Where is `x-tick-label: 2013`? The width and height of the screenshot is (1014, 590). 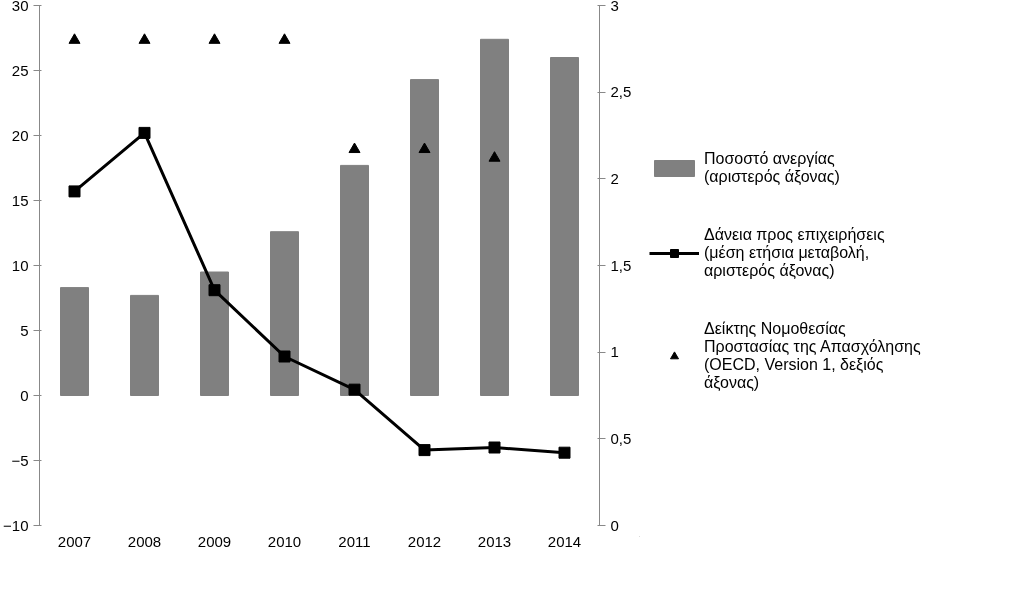 x-tick-label: 2013 is located at coordinates (494, 541).